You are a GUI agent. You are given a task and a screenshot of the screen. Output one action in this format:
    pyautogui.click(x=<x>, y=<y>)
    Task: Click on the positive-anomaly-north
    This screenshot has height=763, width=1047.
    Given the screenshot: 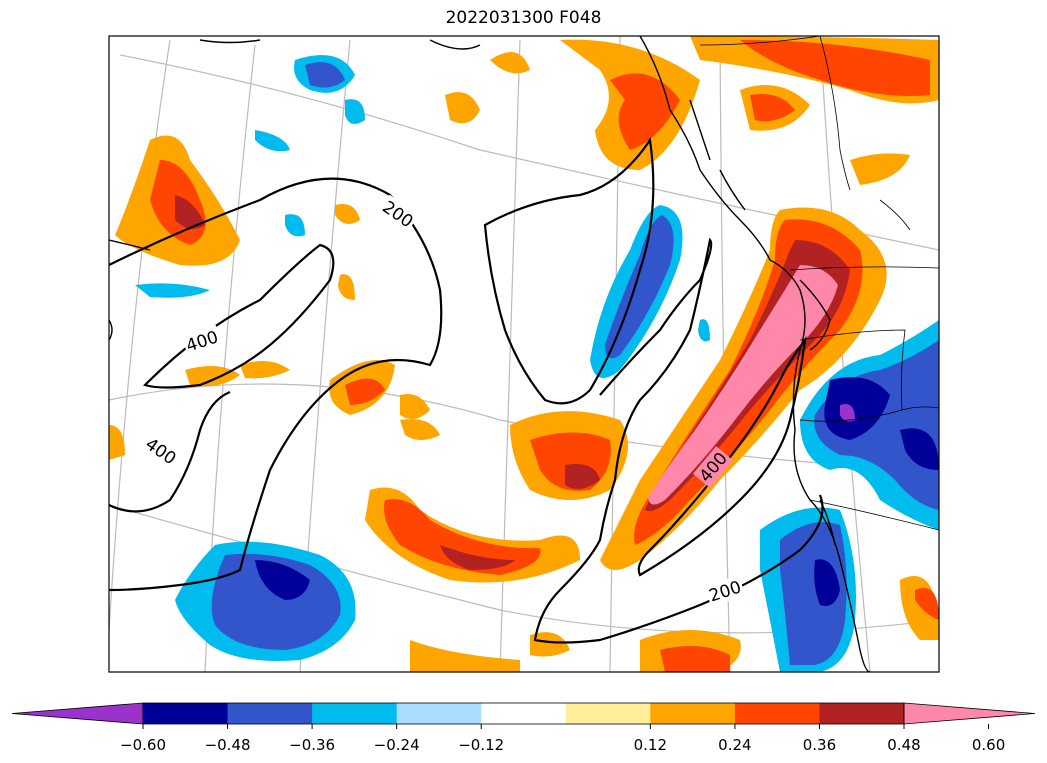 What is the action you would take?
    pyautogui.click(x=692, y=103)
    